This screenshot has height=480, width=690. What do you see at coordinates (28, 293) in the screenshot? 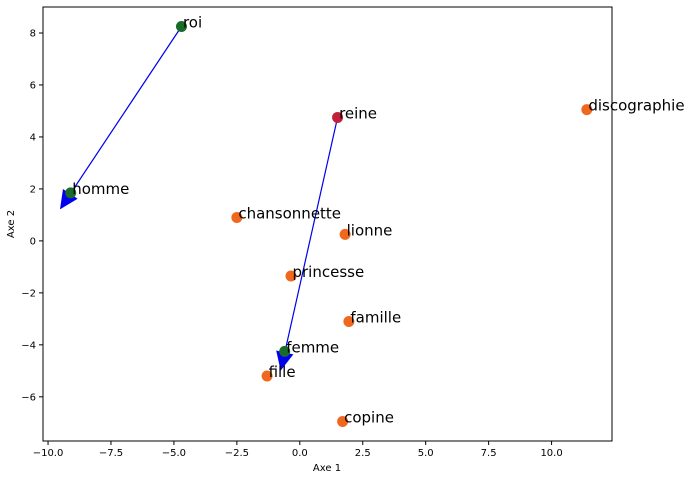
I see `y-tick-label: −2` at bounding box center [28, 293].